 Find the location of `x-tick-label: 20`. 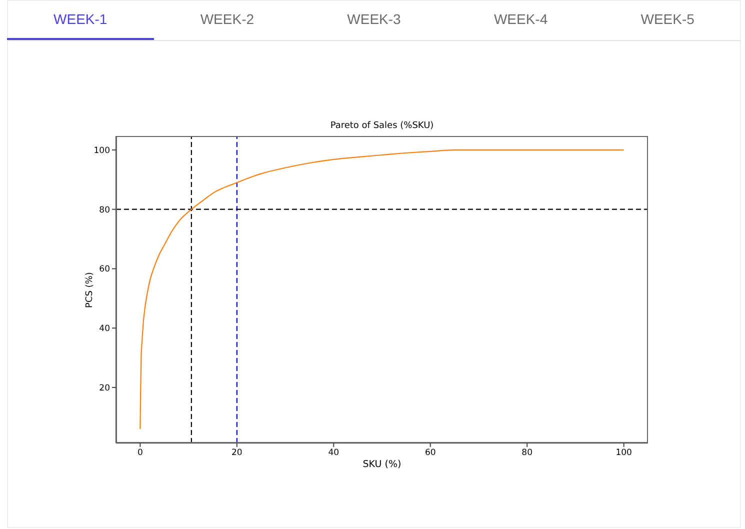

x-tick-label: 20 is located at coordinates (236, 453).